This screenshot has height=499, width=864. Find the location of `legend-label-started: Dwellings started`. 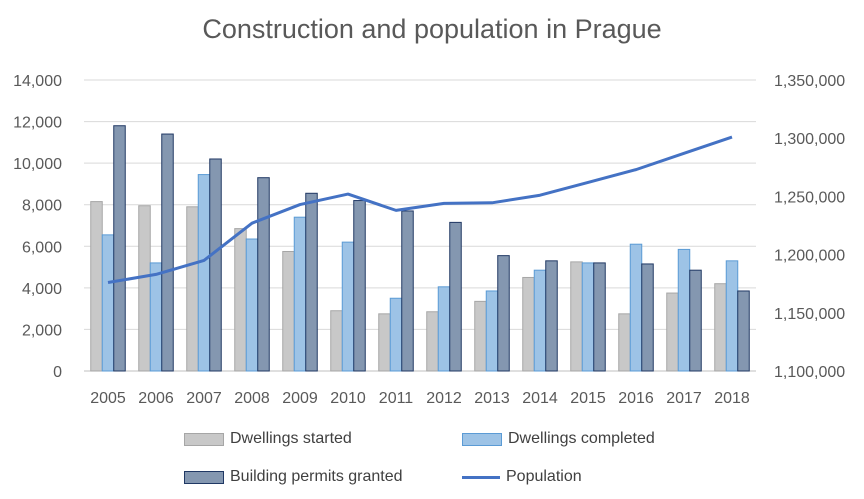

legend-label-started: Dwellings started is located at coordinates (291, 438).